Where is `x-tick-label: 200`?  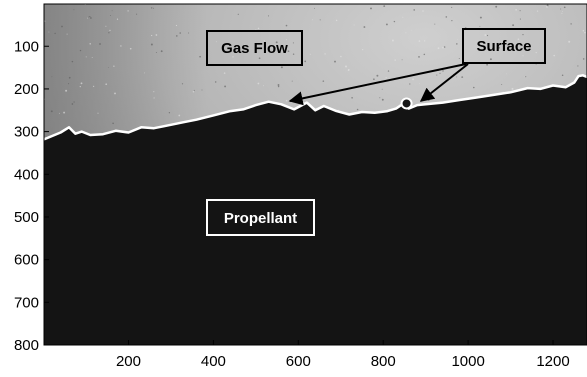
x-tick-label: 200 is located at coordinates (128, 361).